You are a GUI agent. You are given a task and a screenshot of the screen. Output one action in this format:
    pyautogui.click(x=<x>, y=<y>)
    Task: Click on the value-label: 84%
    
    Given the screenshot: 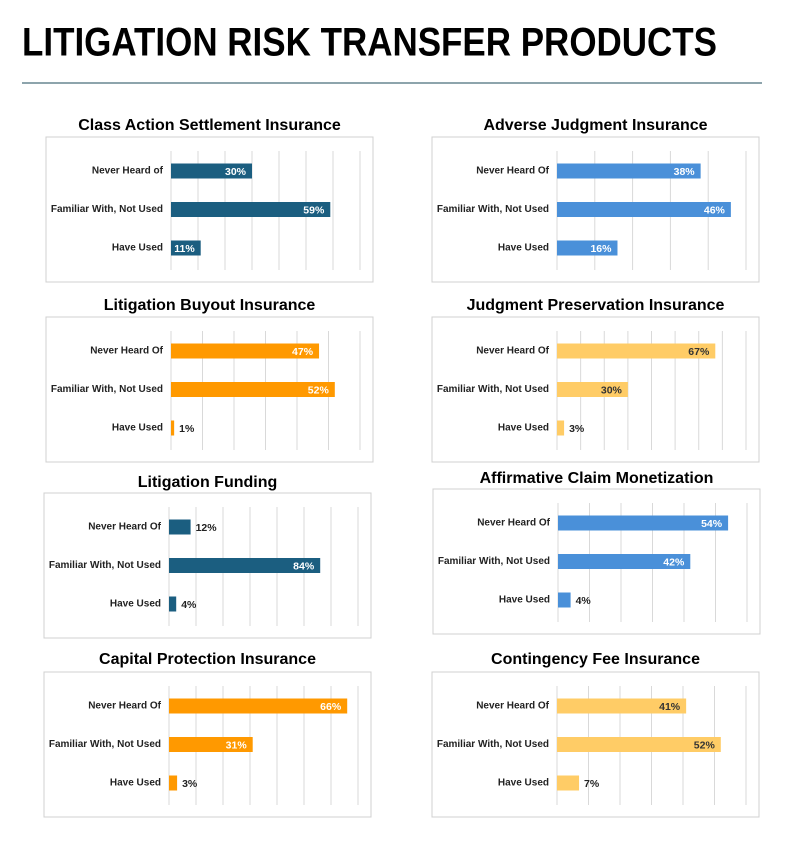 What is the action you would take?
    pyautogui.click(x=304, y=566)
    